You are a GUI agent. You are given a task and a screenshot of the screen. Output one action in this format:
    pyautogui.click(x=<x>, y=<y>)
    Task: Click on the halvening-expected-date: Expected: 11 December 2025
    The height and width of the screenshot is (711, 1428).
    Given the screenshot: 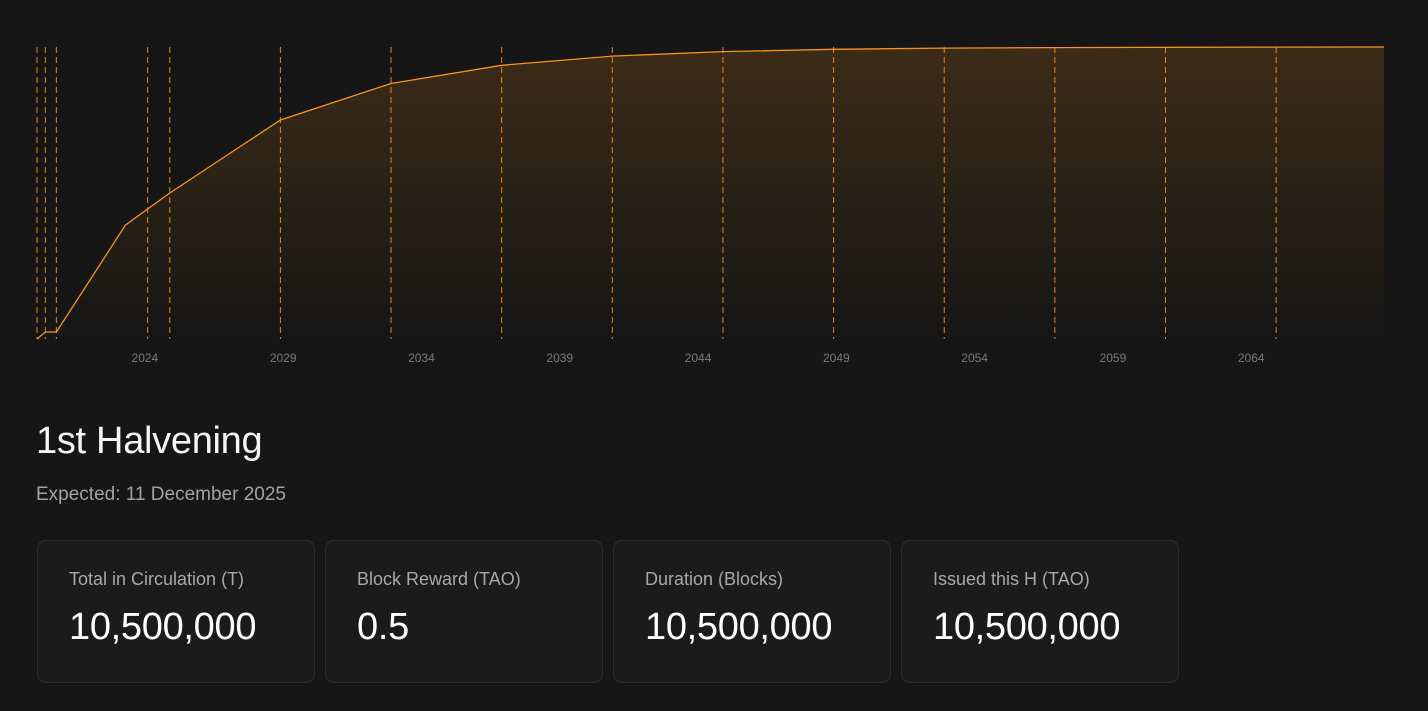 What is the action you would take?
    pyautogui.click(x=161, y=494)
    